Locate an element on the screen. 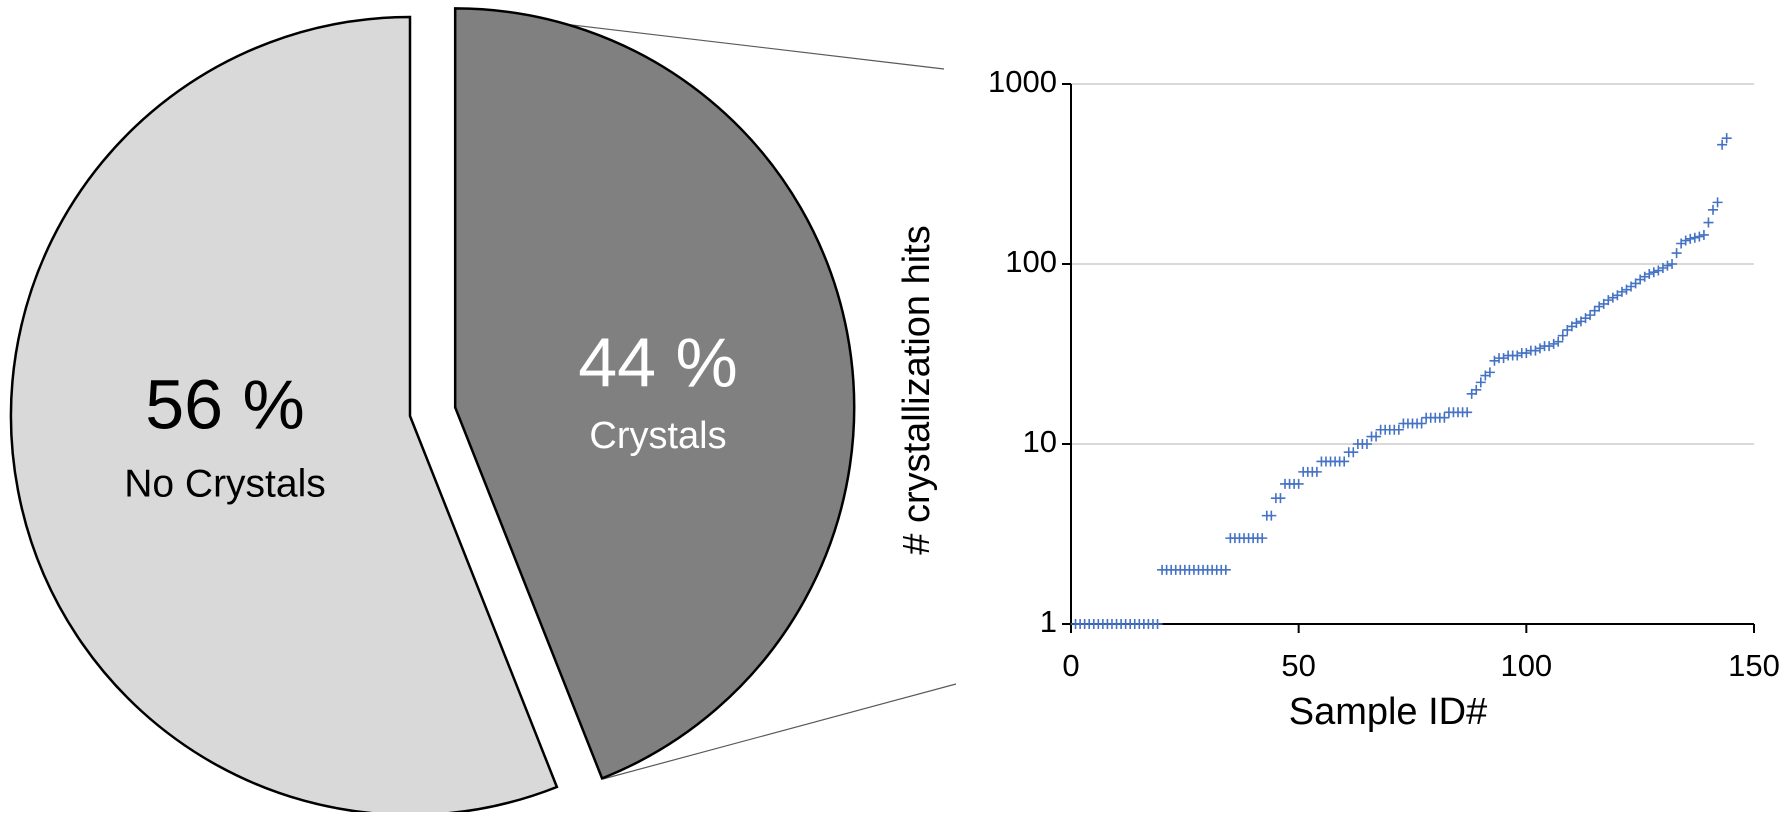 This screenshot has height=817, width=1792. slice-value-label: 44 % is located at coordinates (658, 362).